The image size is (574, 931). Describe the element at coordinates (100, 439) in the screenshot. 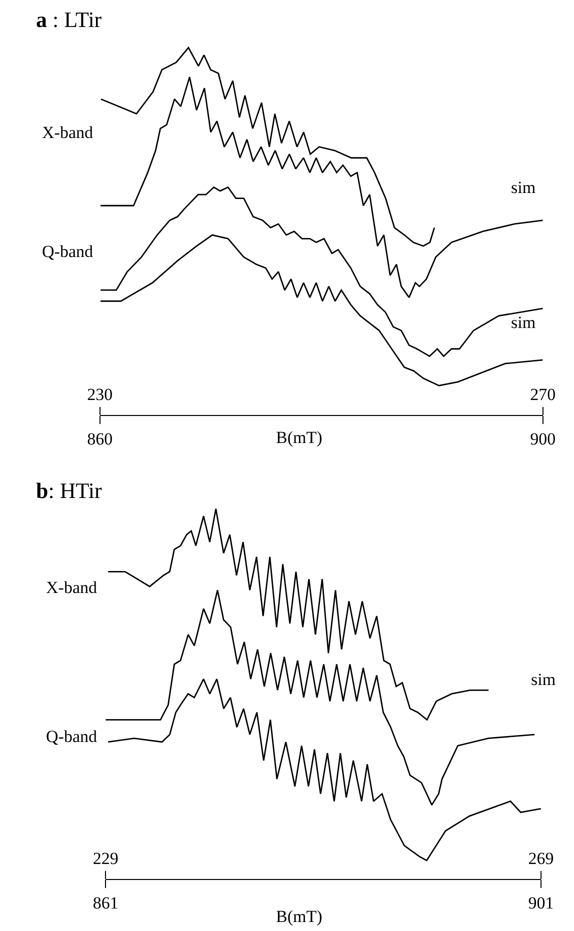

I see `x-tick-label: 860` at that location.